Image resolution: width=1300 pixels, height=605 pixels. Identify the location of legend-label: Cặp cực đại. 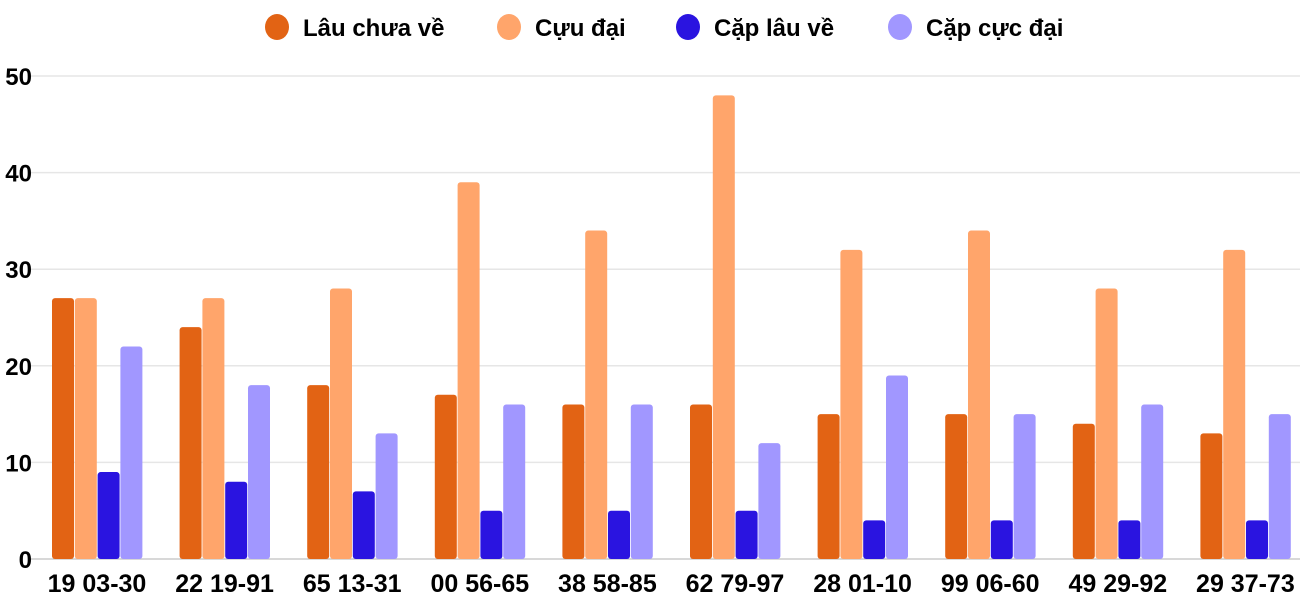
(994, 28).